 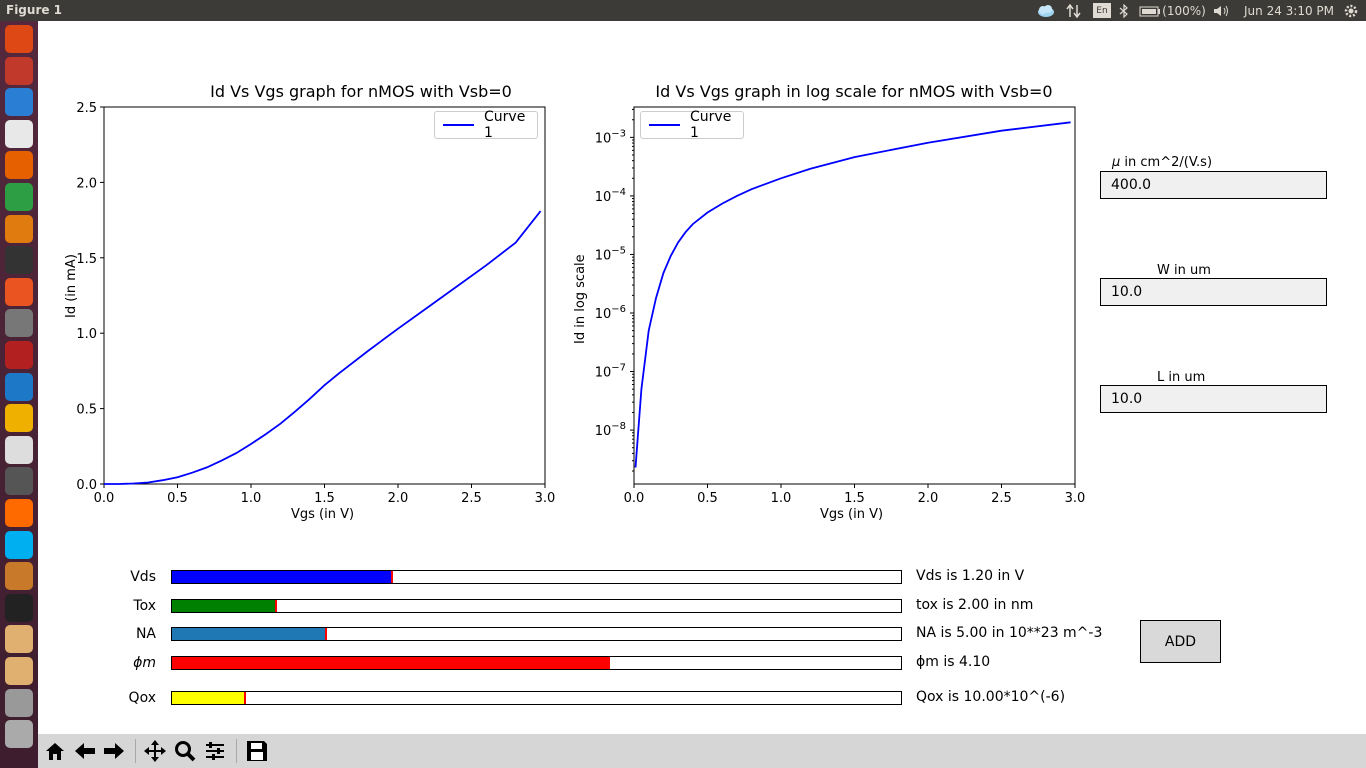 What do you see at coordinates (609, 663) in the screenshot?
I see `phim-slider-handle` at bounding box center [609, 663].